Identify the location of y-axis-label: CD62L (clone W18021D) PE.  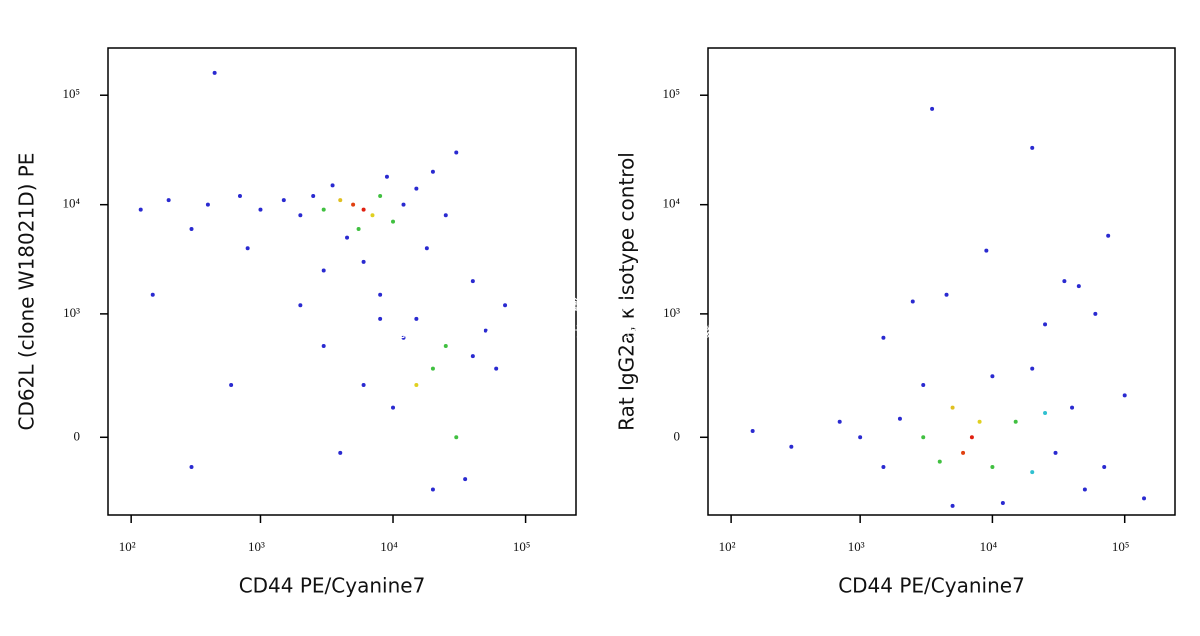
(27, 292).